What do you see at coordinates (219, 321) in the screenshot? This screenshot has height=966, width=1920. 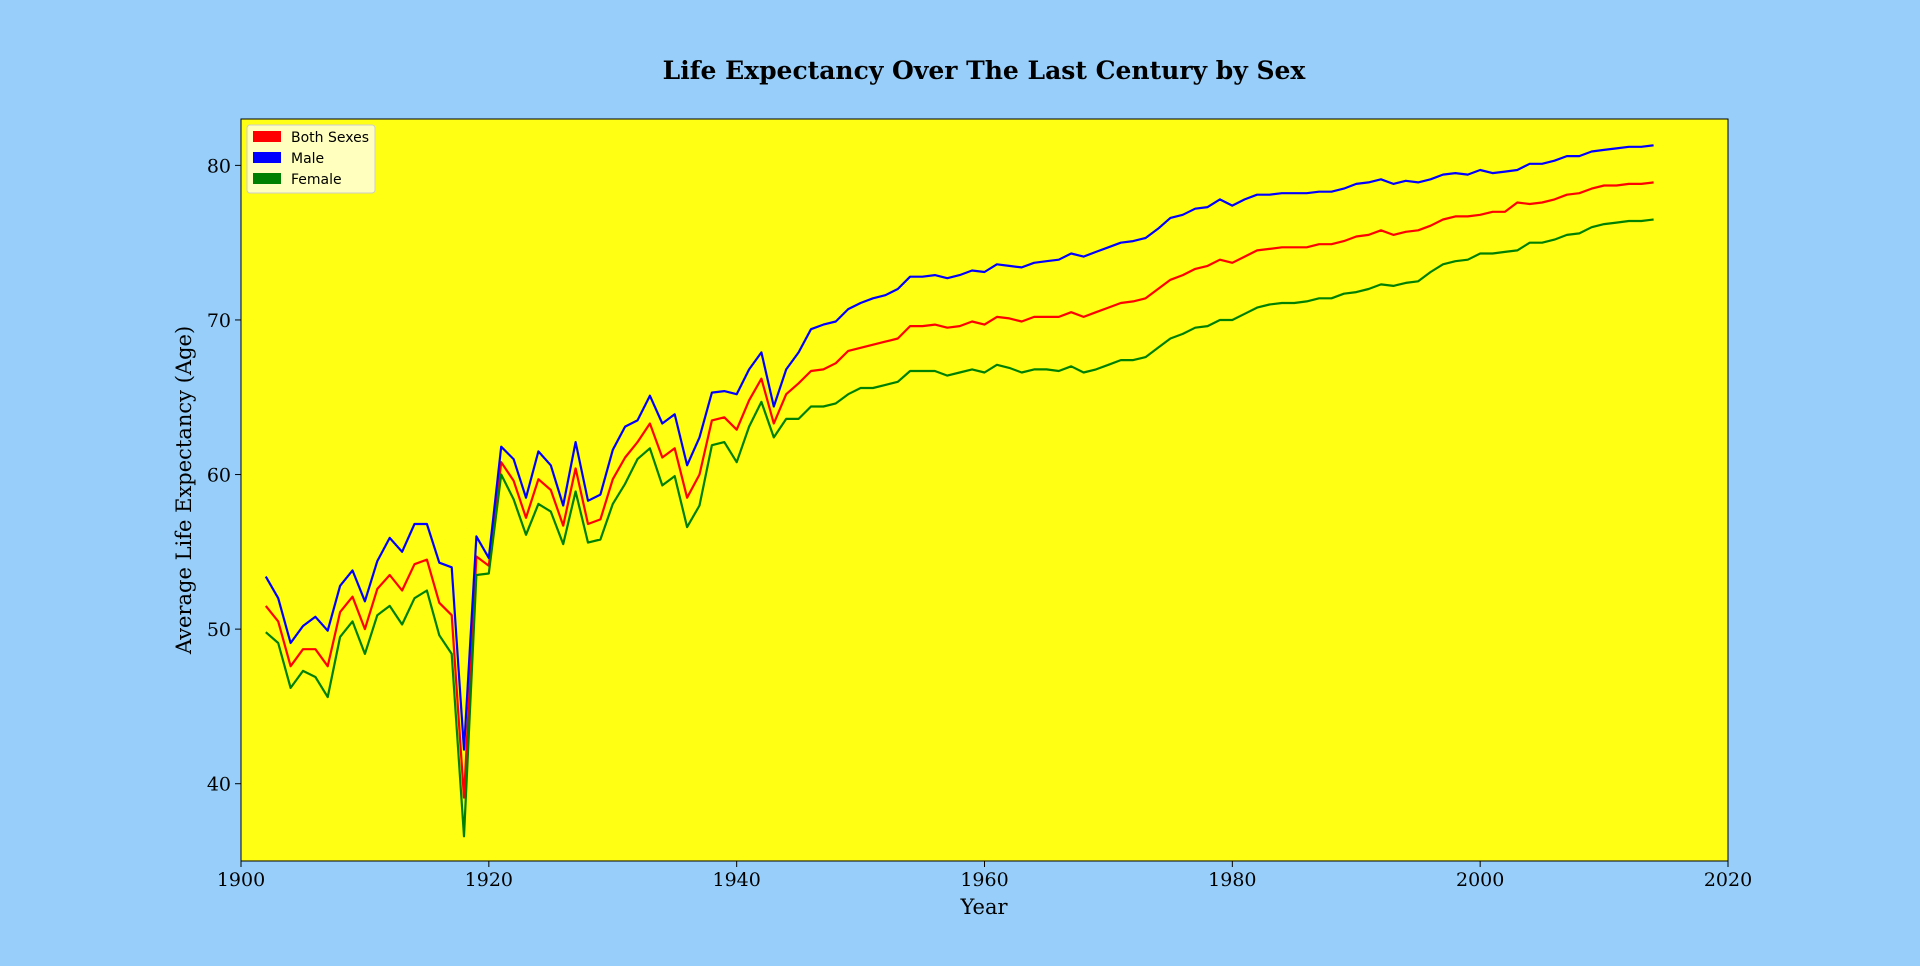 I see `y-tick-label: 70` at bounding box center [219, 321].